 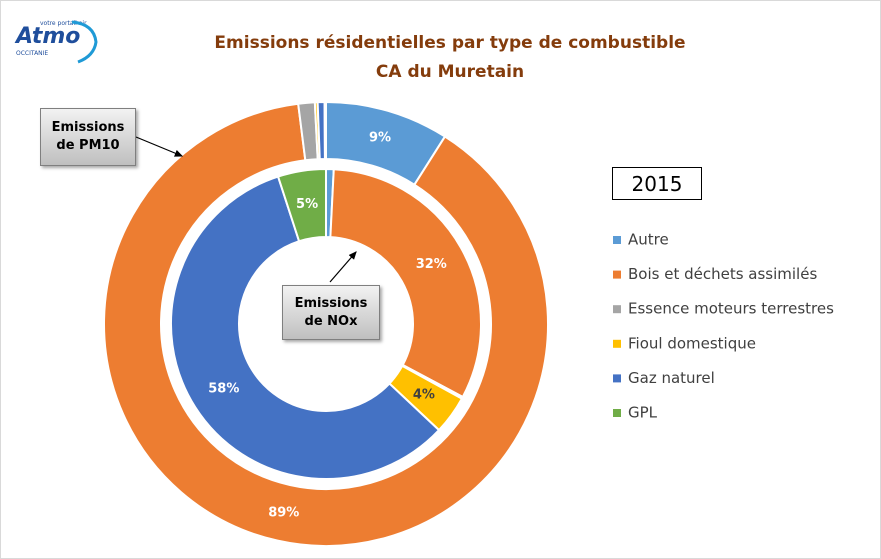 What do you see at coordinates (643, 413) in the screenshot?
I see `legend-label: GPL` at bounding box center [643, 413].